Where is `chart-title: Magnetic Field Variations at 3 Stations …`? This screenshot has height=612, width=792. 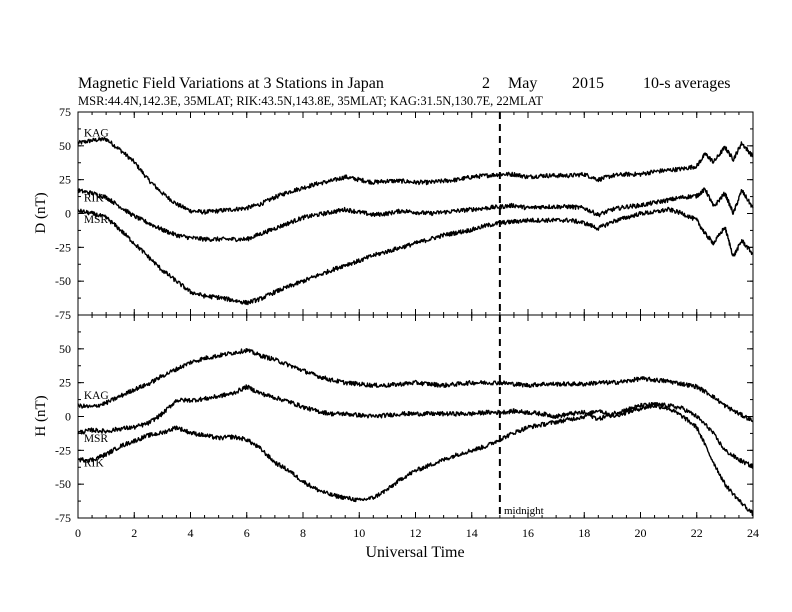 chart-title: Magnetic Field Variations at 3 Stations … is located at coordinates (231, 83).